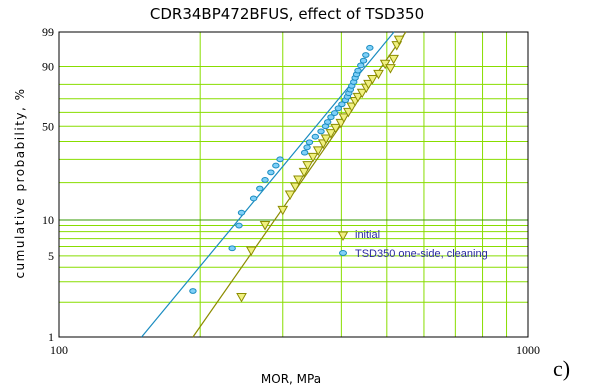 This screenshot has width=593, height=390. What do you see at coordinates (59, 350) in the screenshot?
I see `x-tick-label: 100` at bounding box center [59, 350].